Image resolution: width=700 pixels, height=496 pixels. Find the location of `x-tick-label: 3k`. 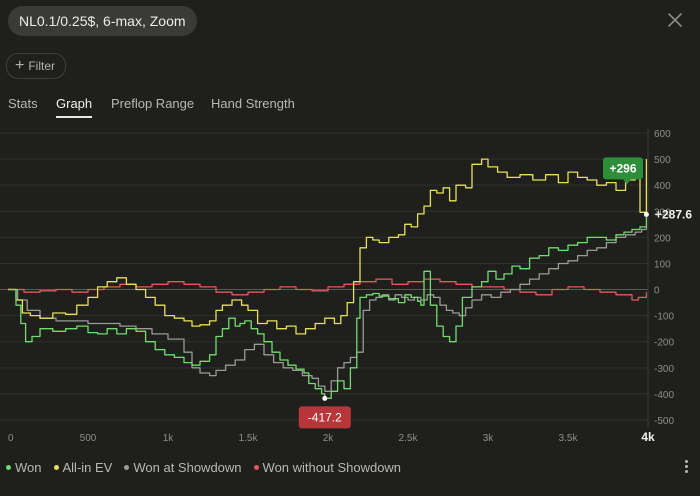

x-tick-label: 3k is located at coordinates (489, 438).